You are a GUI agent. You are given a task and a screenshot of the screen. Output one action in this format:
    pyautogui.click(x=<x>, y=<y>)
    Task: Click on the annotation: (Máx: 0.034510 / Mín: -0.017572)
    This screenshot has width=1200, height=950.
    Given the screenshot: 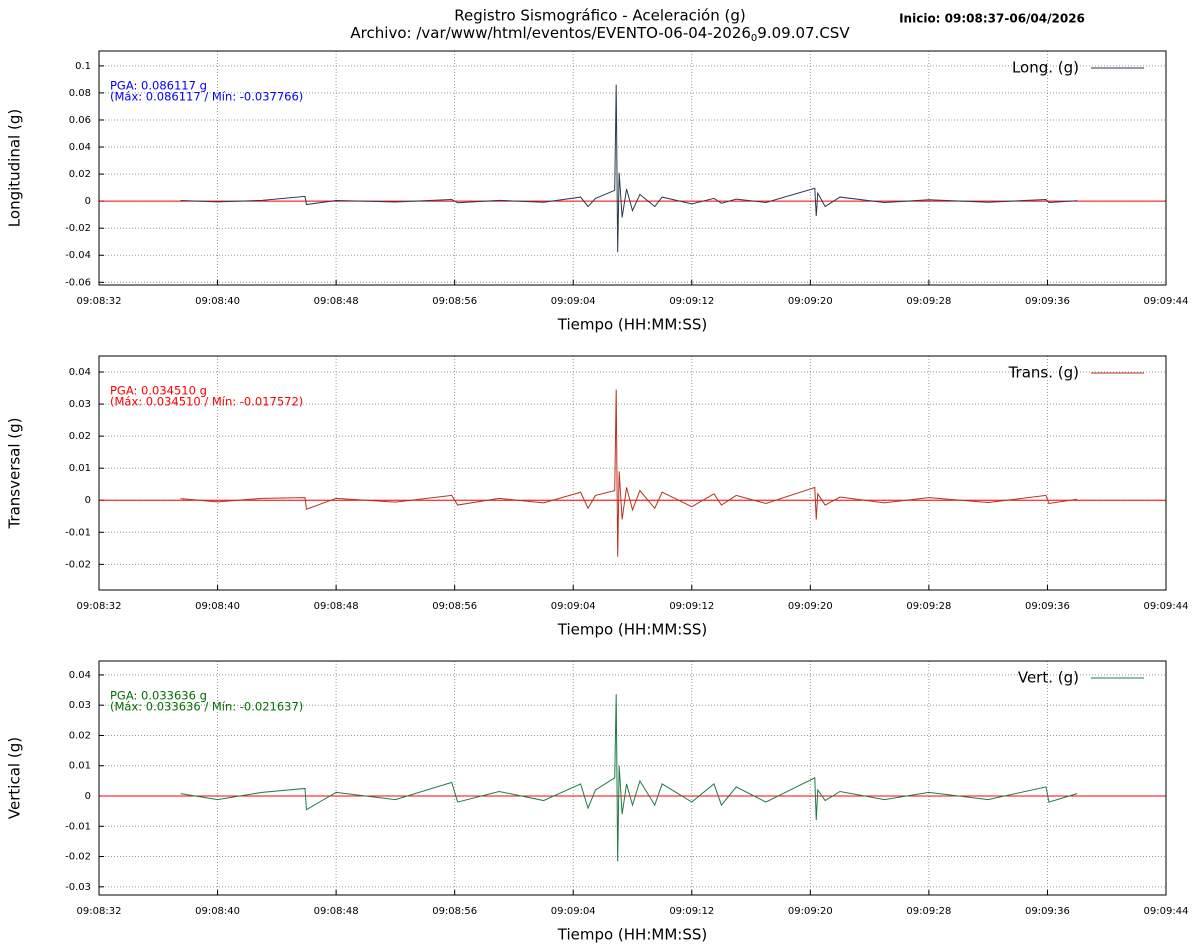 What is the action you would take?
    pyautogui.click(x=206, y=402)
    